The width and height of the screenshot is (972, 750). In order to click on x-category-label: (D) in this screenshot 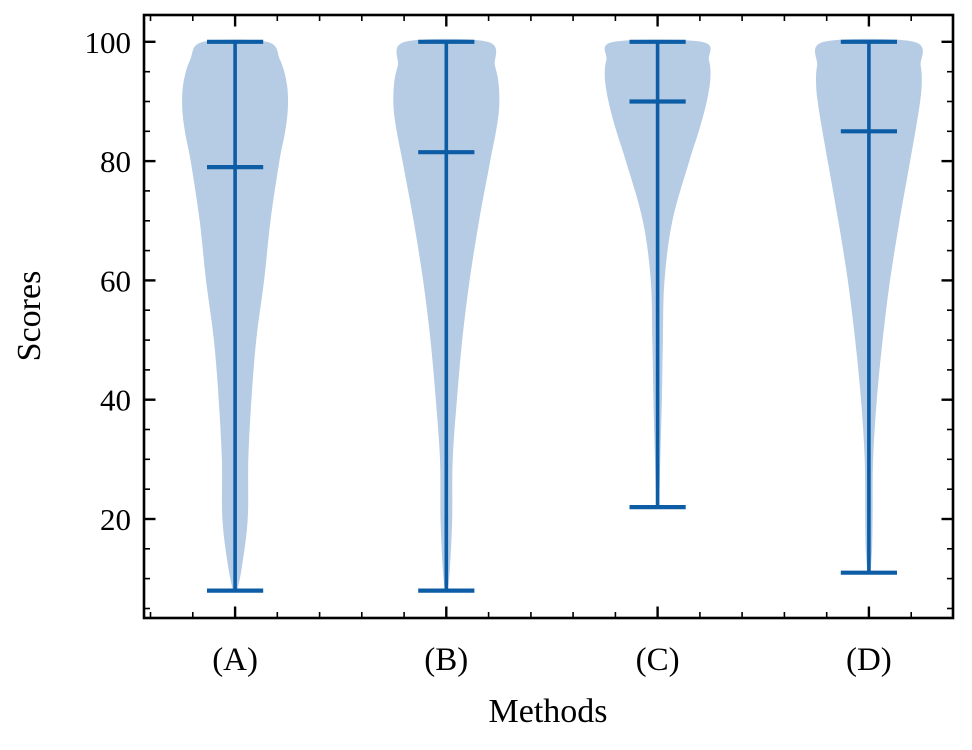, I will do `click(869, 660)`.